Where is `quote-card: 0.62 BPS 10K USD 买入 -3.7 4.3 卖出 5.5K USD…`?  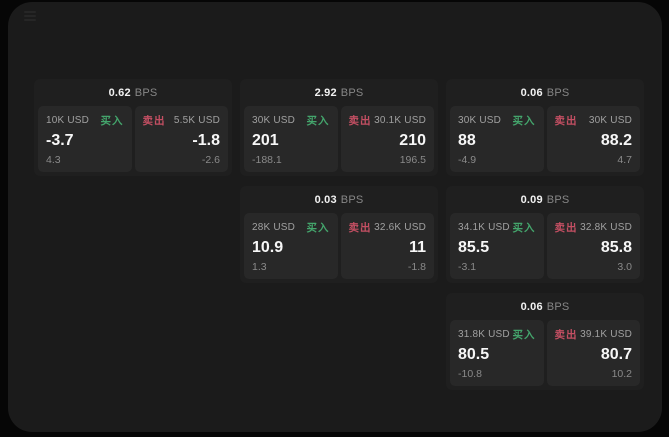
quote-card: 0.62 BPS 10K USD 买入 -3.7 4.3 卖出 5.5K USD… is located at coordinates (133, 127).